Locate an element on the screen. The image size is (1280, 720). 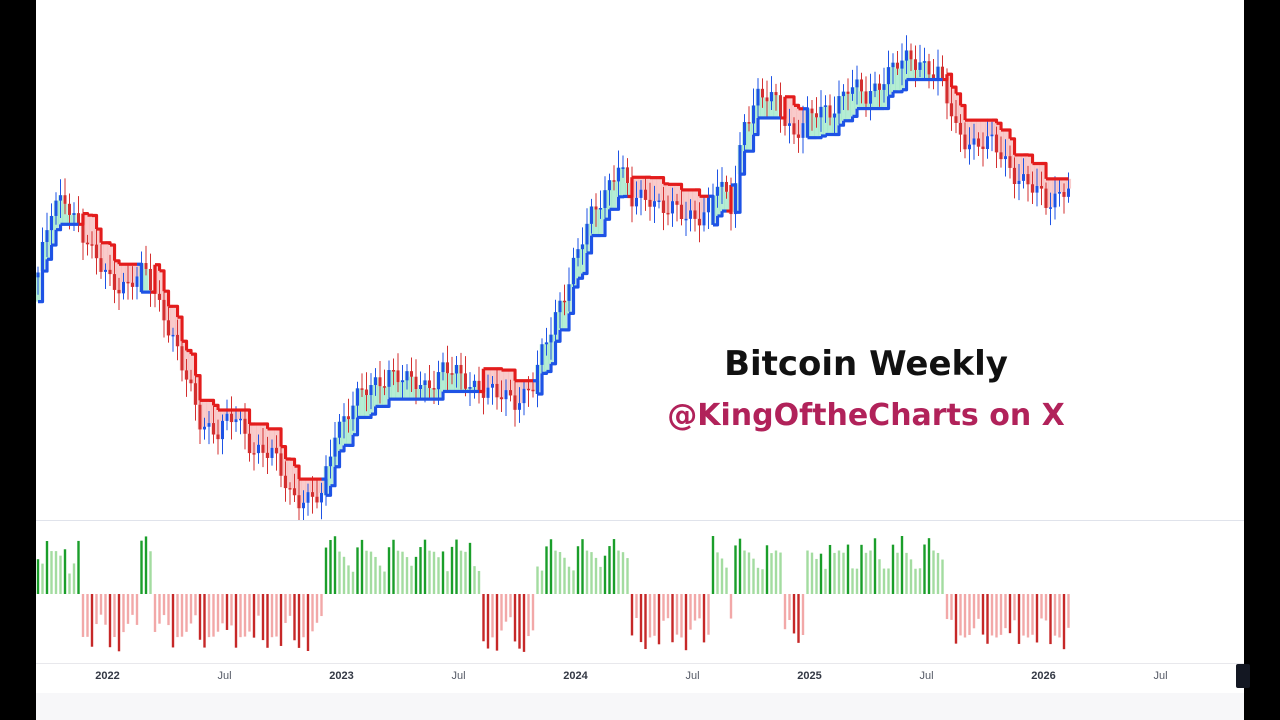
chart-title: Bitcoin Weekly is located at coordinates (866, 364).